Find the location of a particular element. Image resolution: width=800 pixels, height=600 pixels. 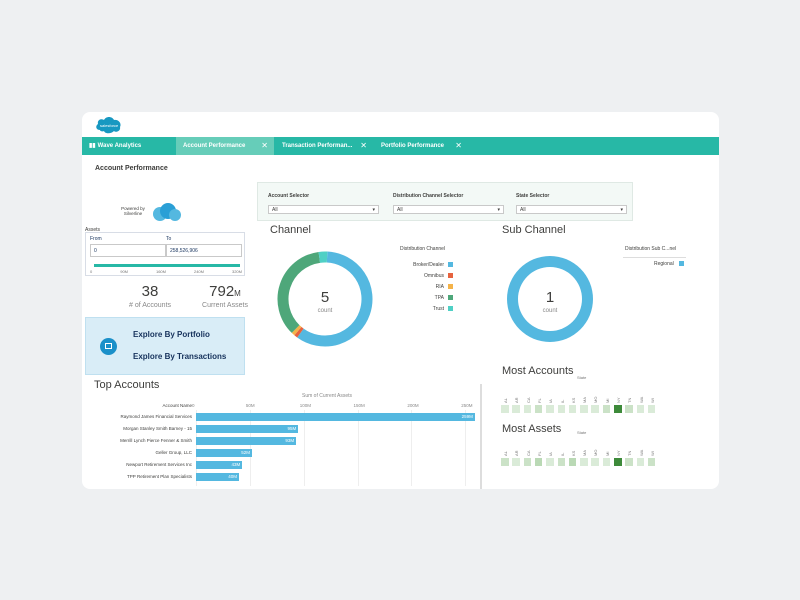

state-label: CA is located at coordinates (528, 400).